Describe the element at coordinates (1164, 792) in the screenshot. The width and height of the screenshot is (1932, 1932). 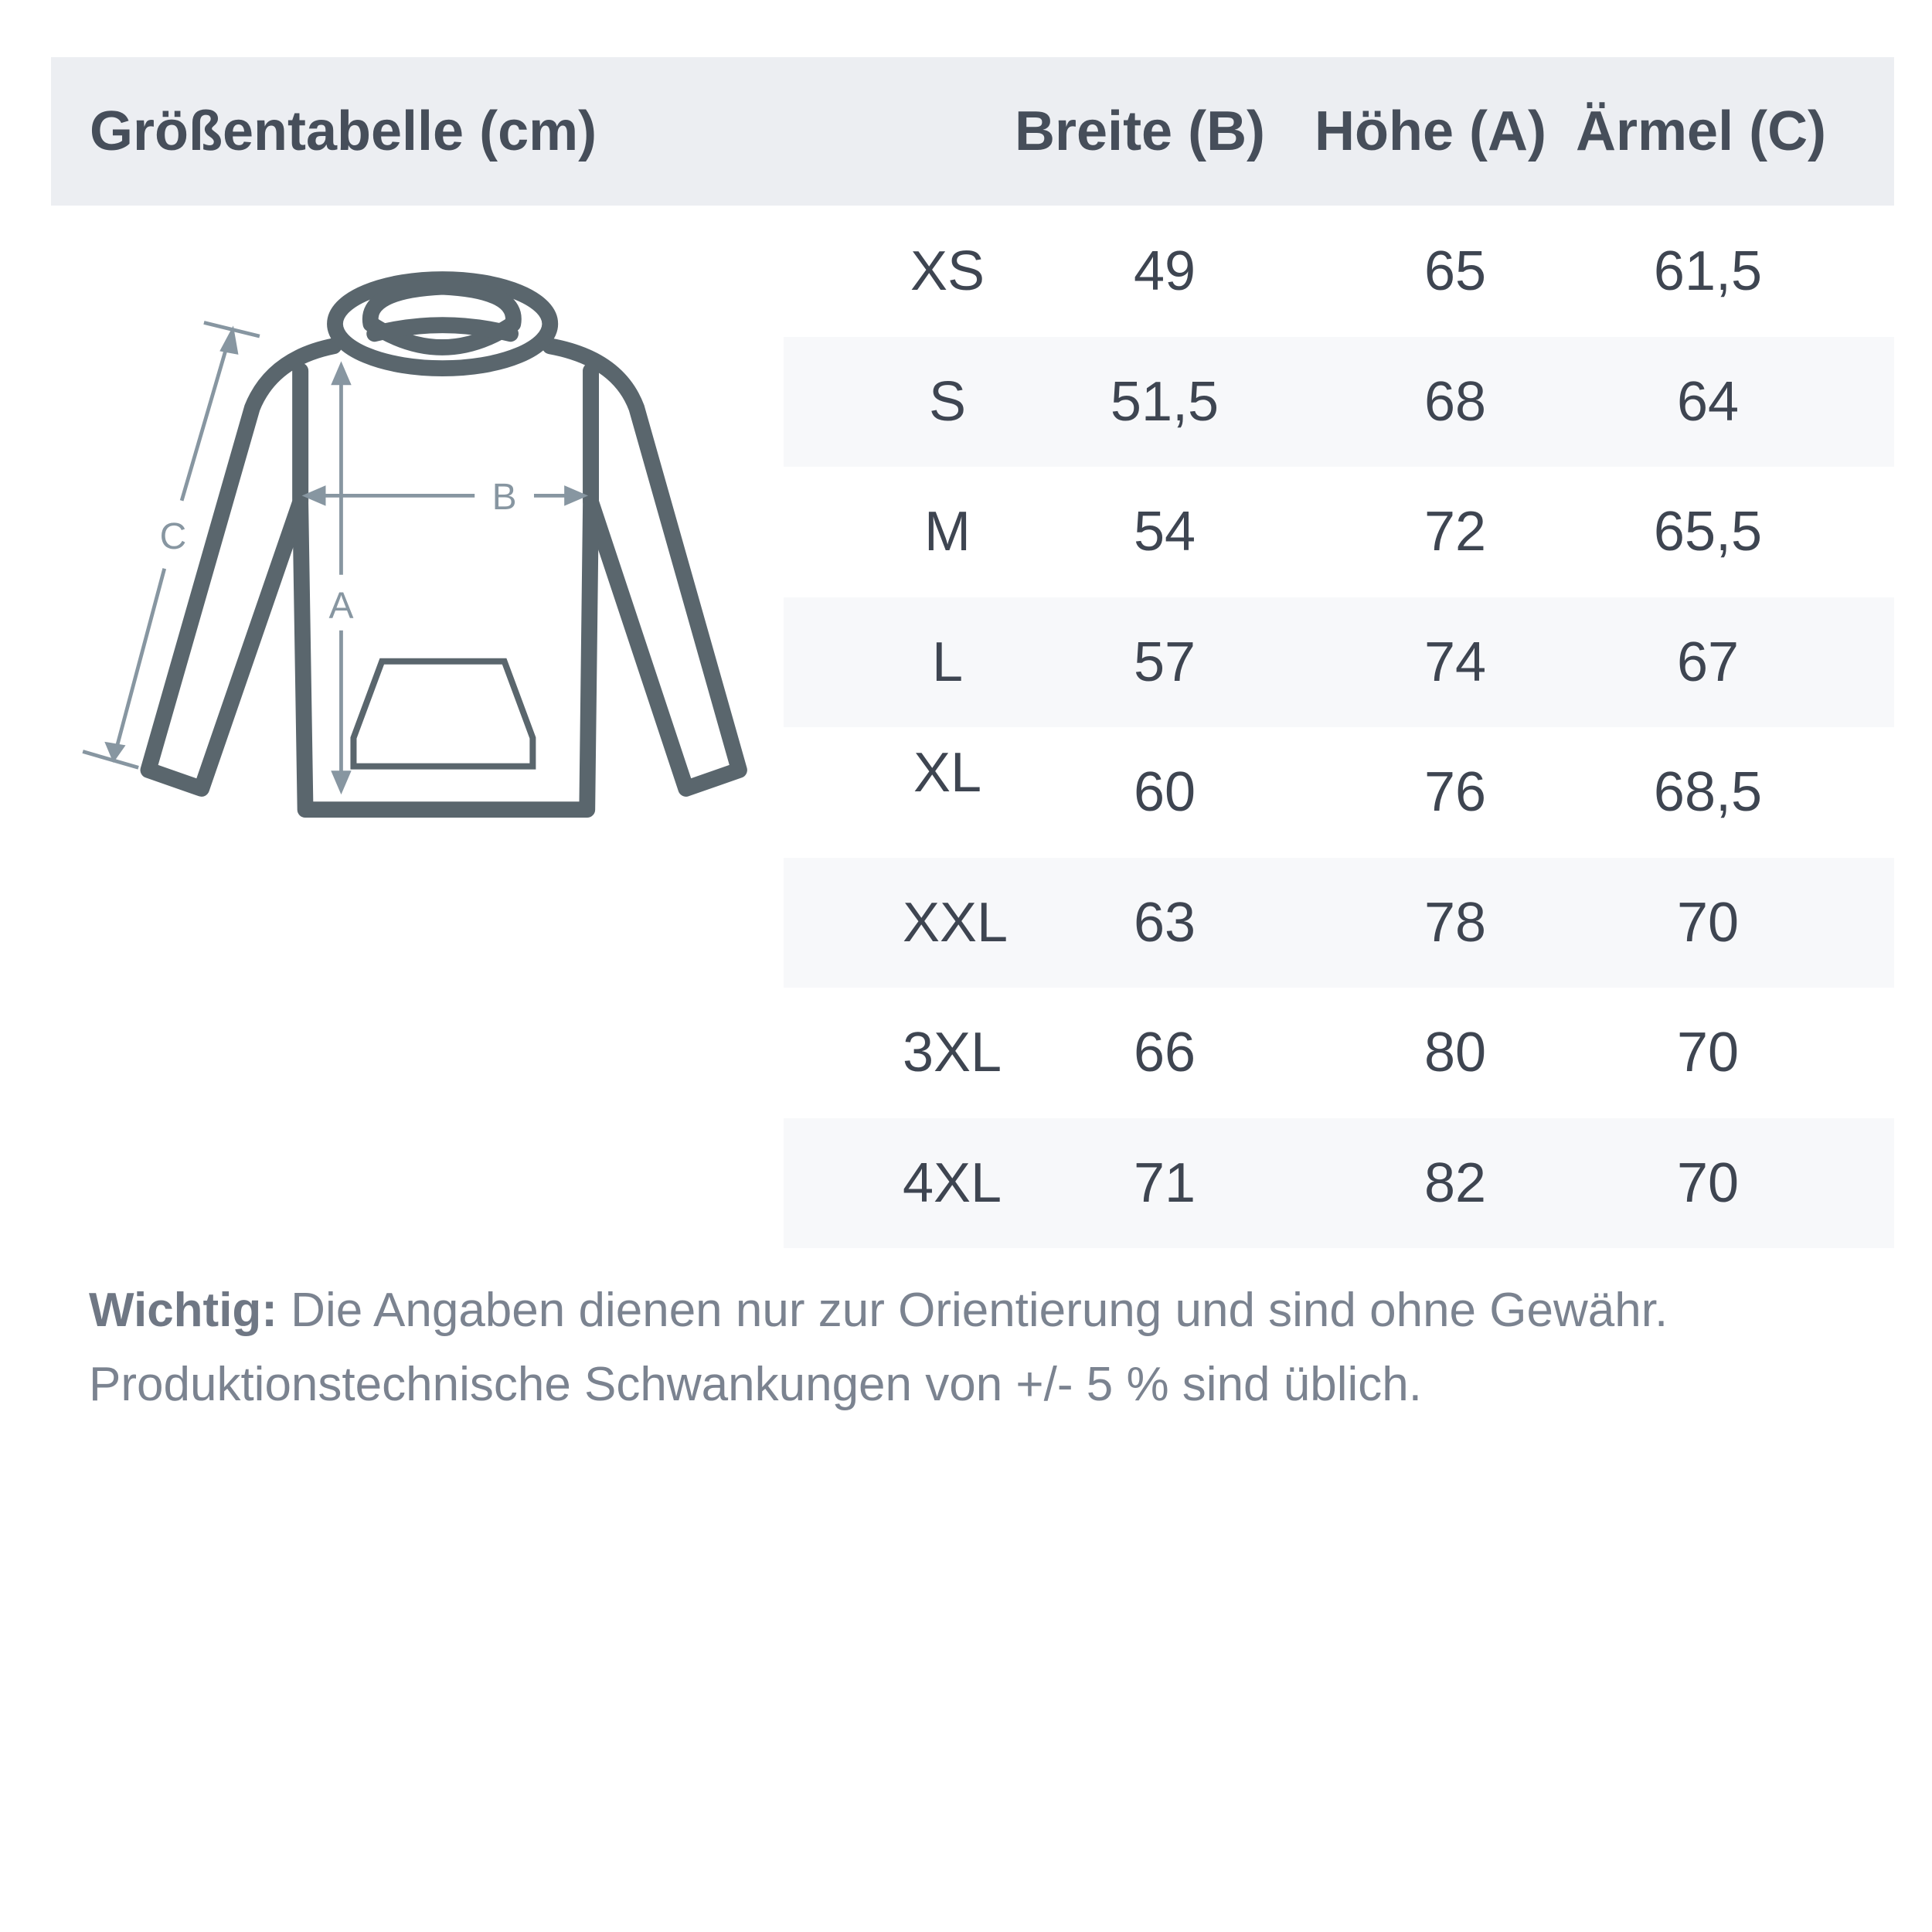
I see `breite-cell: 60` at that location.